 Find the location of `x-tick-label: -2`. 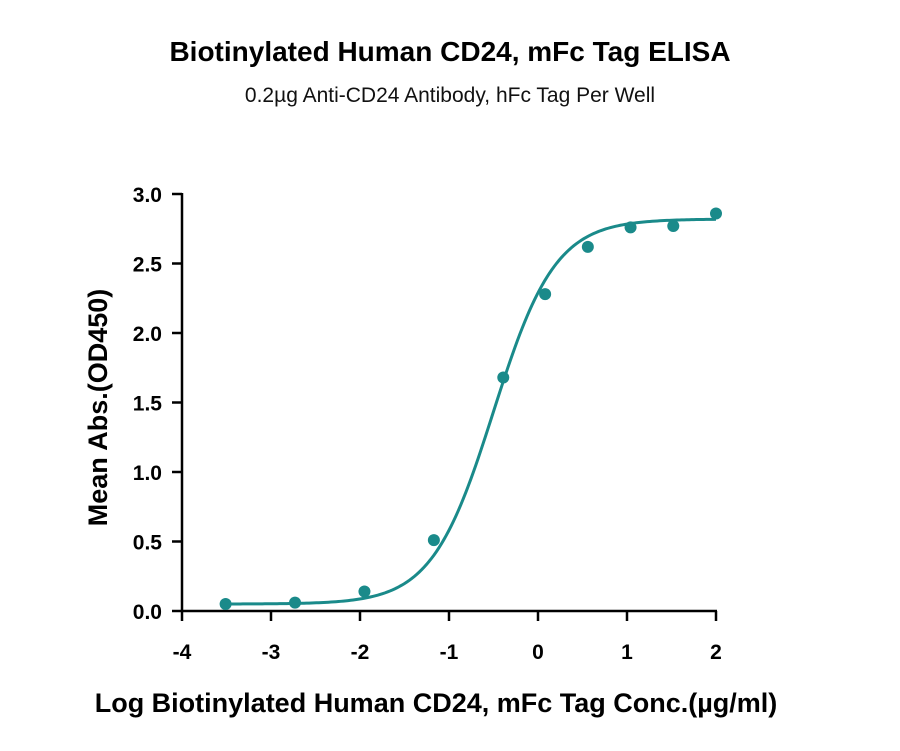

x-tick-label: -2 is located at coordinates (360, 652).